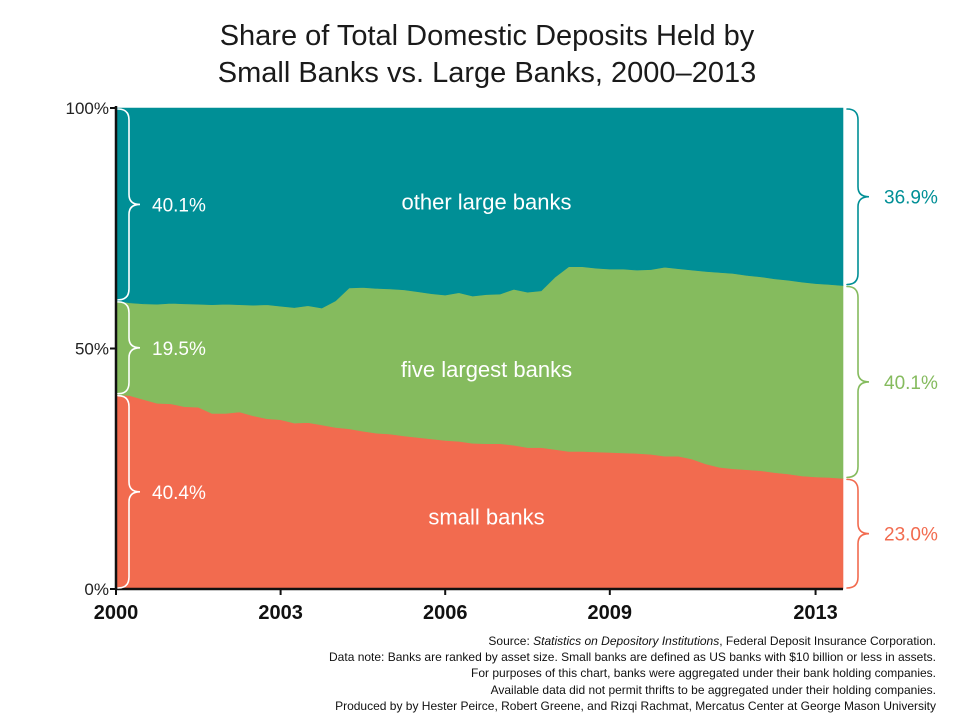  Describe the element at coordinates (911, 198) in the screenshot. I see `end-value-other-large-banks: 36.9%` at that location.